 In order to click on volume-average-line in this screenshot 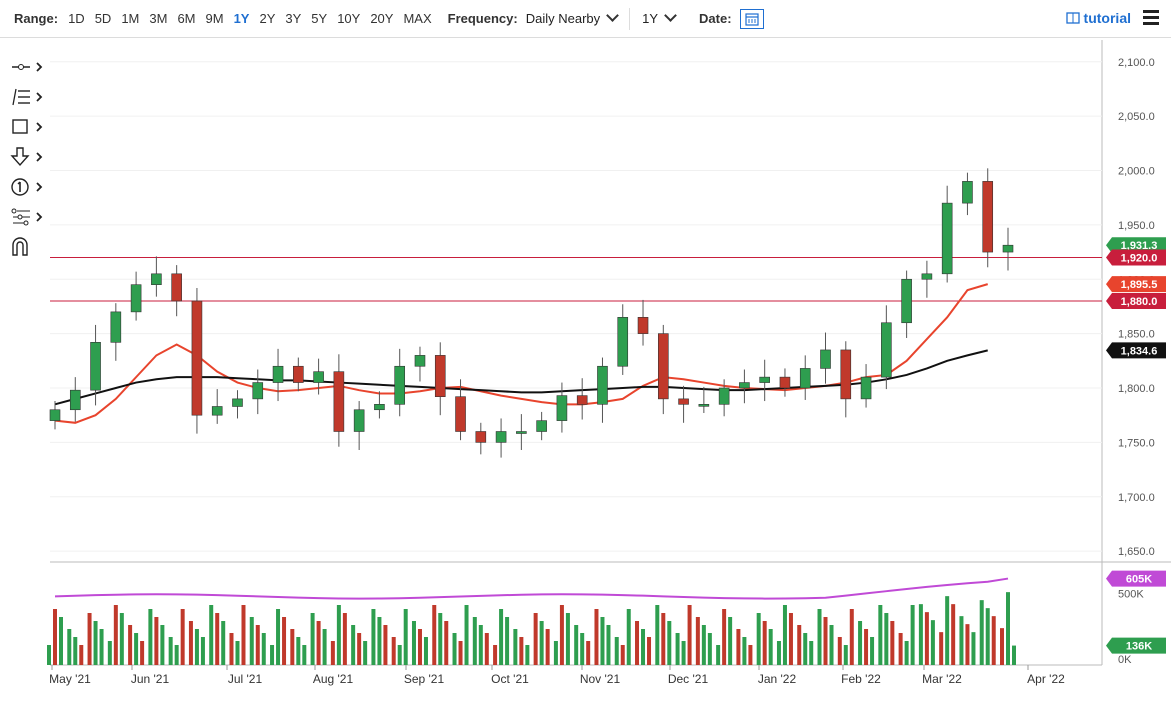, I will do `click(531, 588)`.